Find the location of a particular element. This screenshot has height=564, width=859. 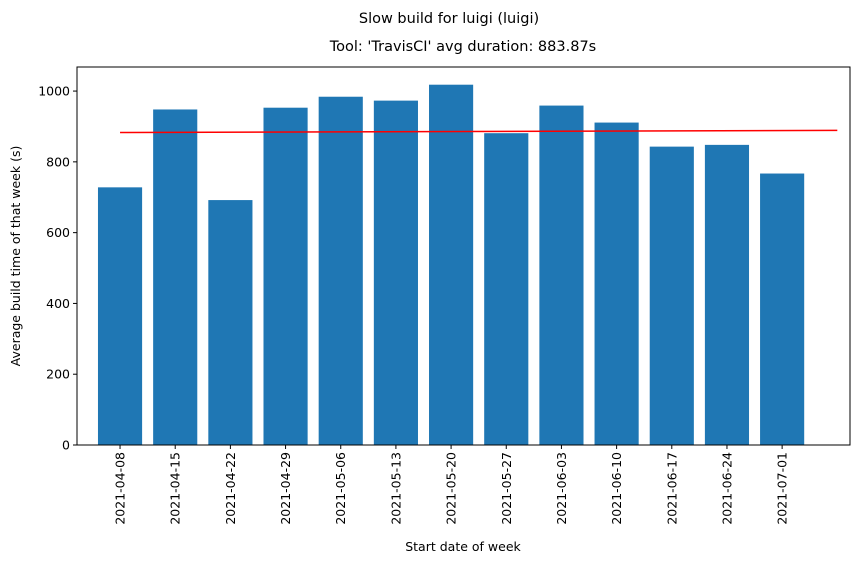

y-tick-label: 1000 is located at coordinates (54, 91).